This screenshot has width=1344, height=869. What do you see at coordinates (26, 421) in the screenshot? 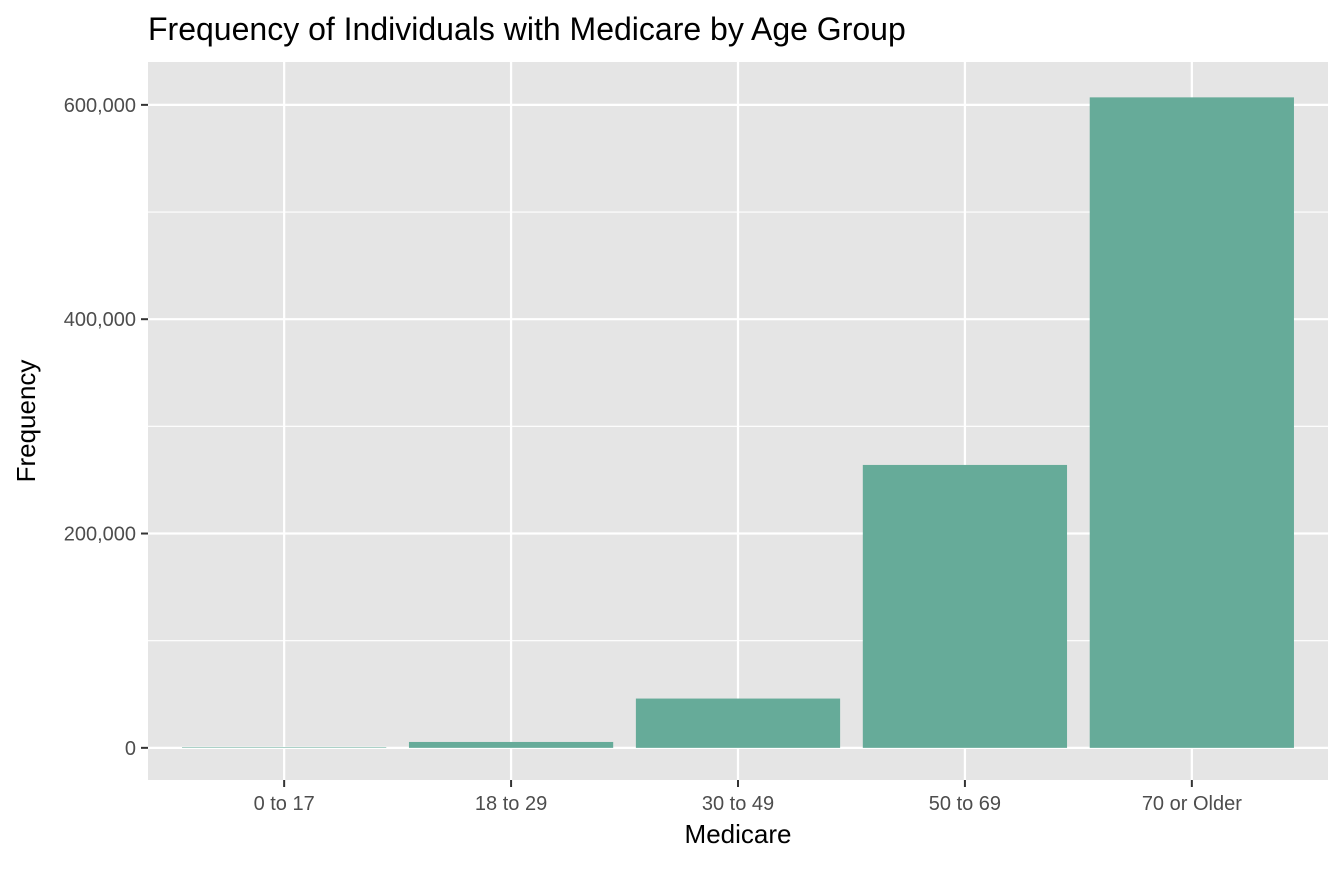
I see `y-axis-title: Frequency` at bounding box center [26, 421].